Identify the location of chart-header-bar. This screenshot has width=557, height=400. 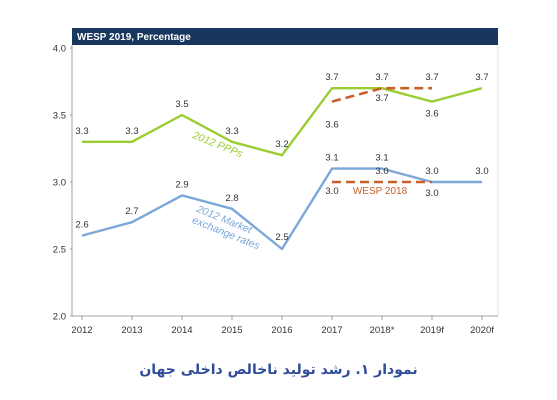
(285, 36).